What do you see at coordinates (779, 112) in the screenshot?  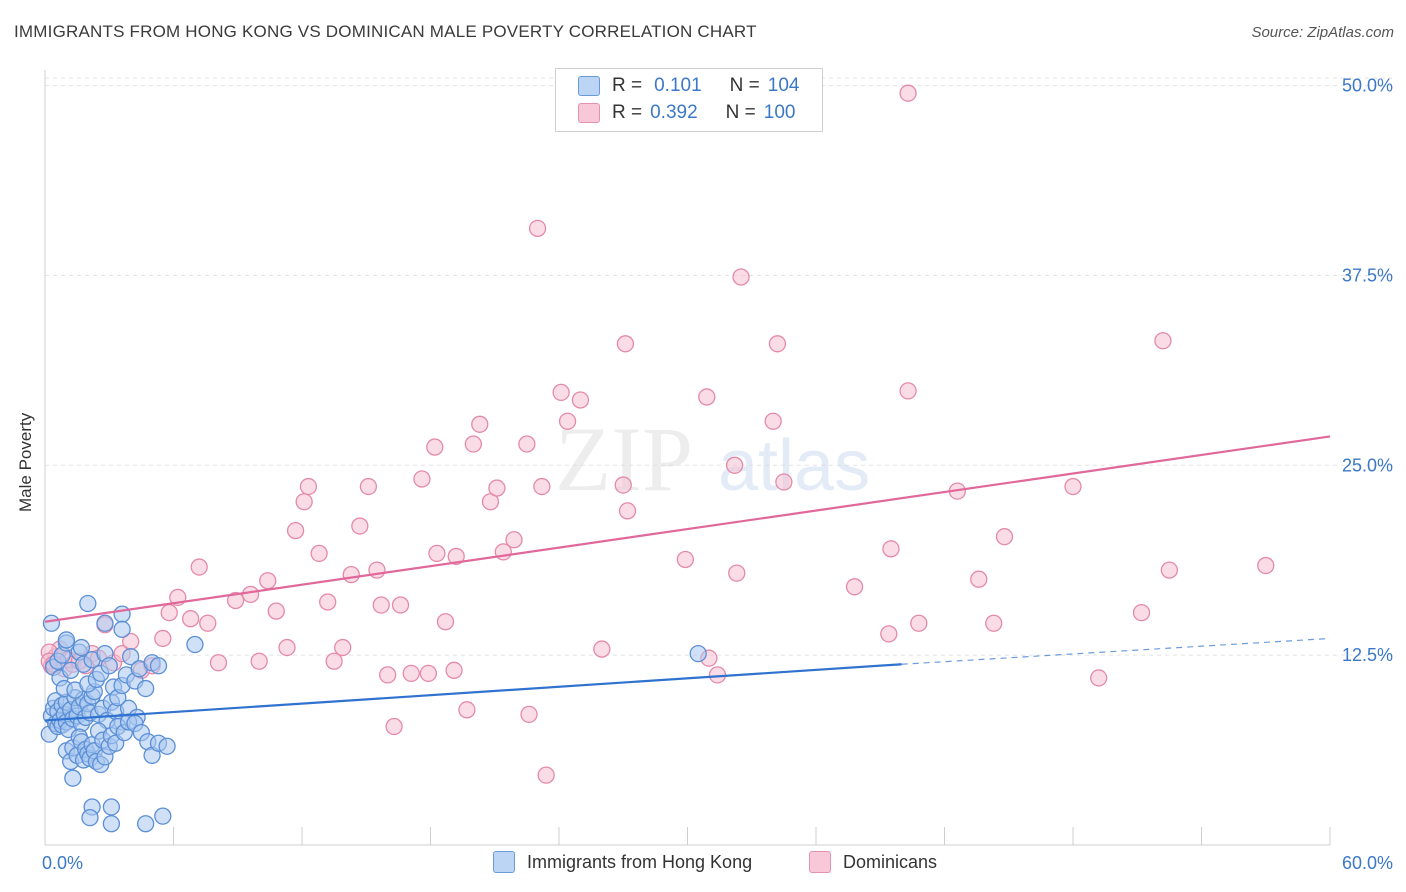 I see `legend-n-value: 100` at bounding box center [779, 112].